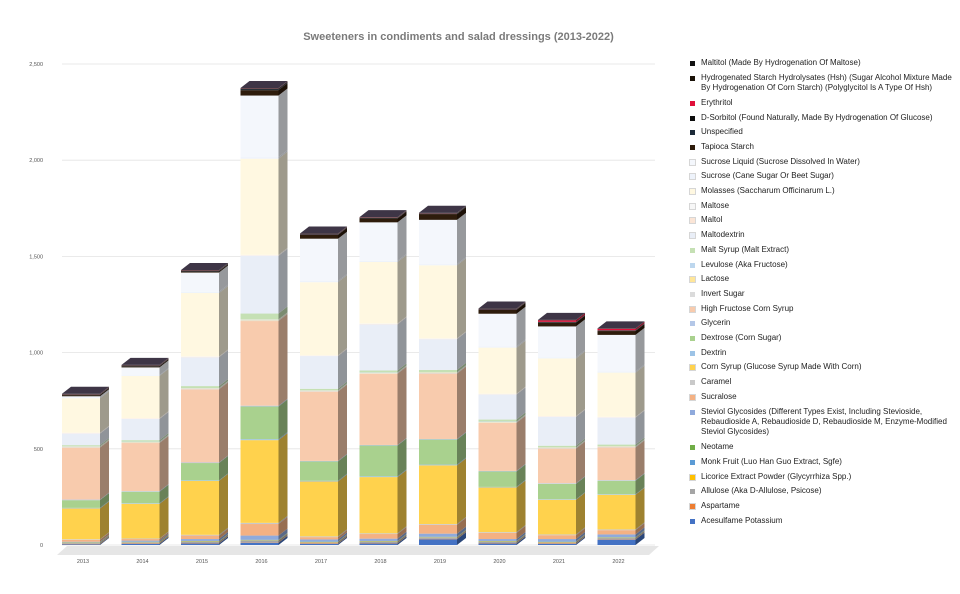 This screenshot has width=960, height=594. I want to click on x-axis-ticks: 2013 2014 2015 2016 2017 2018 2019 2020 2021 2022, so click(351, 562).